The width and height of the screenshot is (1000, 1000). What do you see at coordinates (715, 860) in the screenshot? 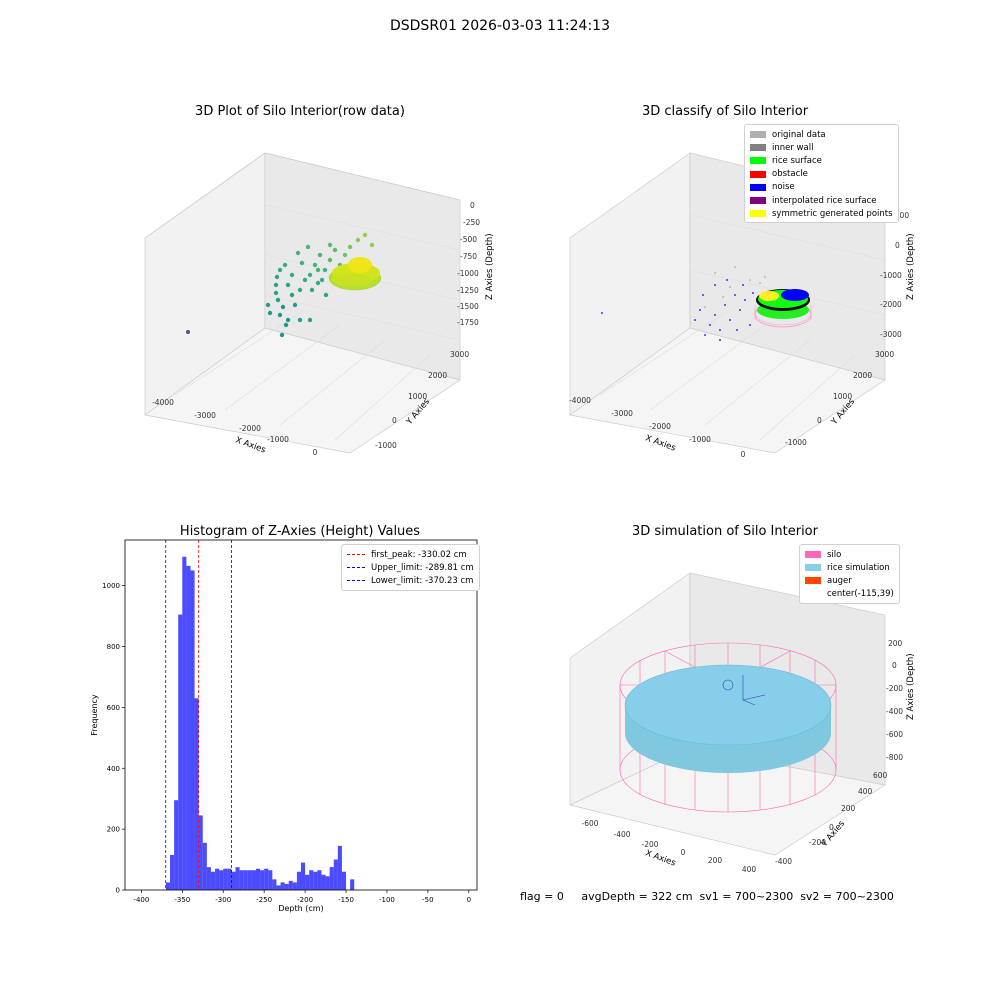
I see `simulation-xtick: 200` at bounding box center [715, 860].